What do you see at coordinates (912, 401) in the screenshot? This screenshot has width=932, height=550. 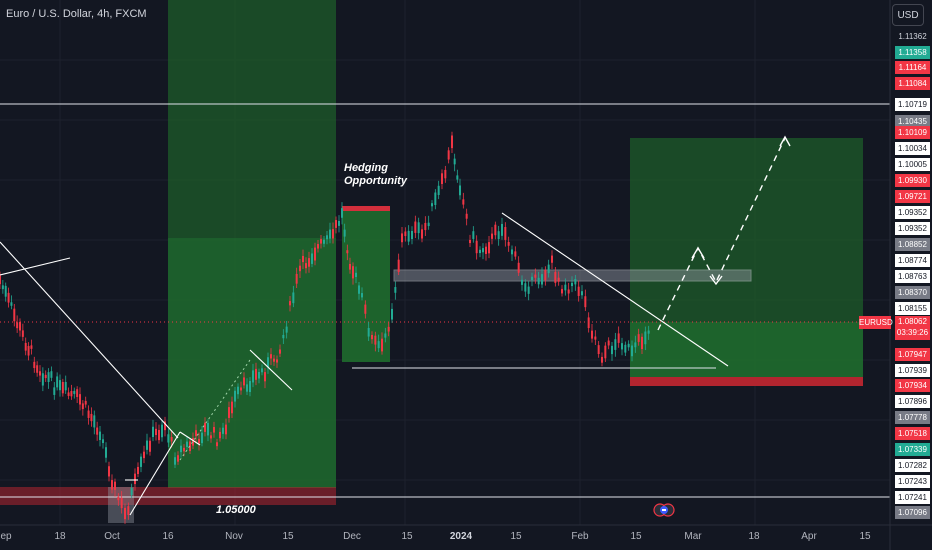 I see `price-label: 1.07896` at bounding box center [912, 401].